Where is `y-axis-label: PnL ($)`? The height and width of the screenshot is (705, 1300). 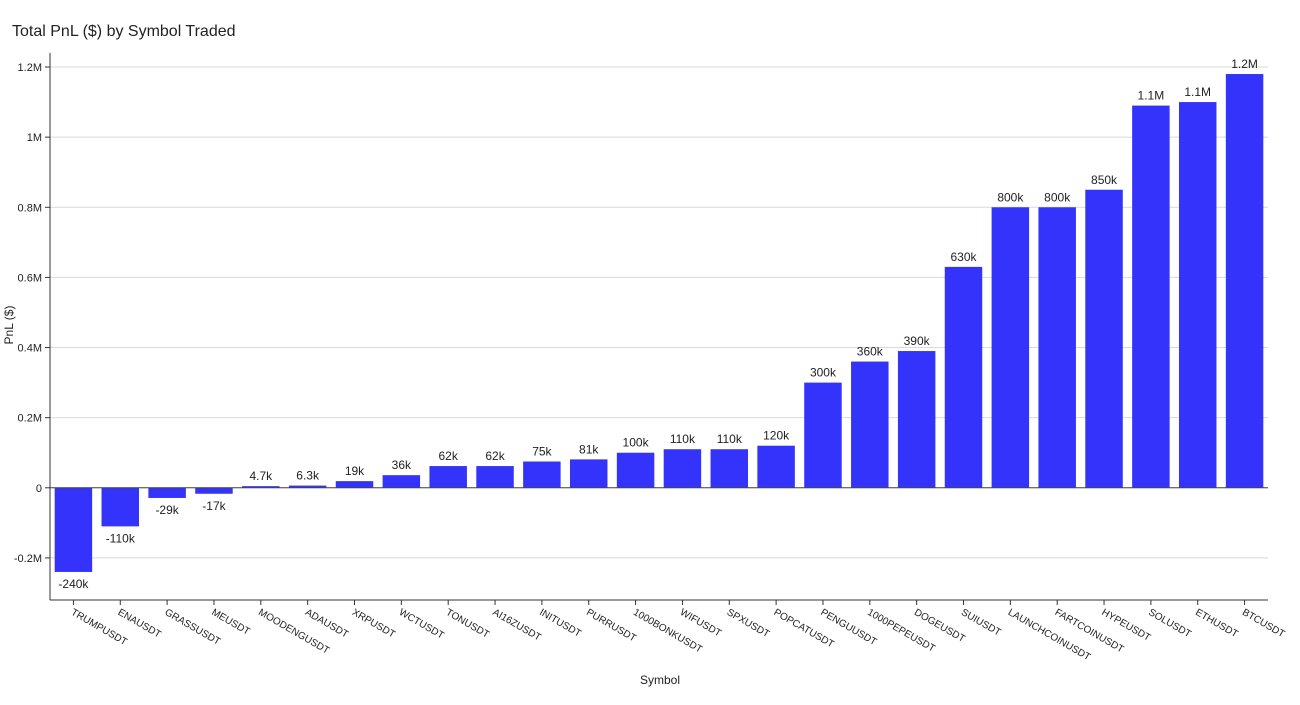 y-axis-label: PnL ($) is located at coordinates (9, 325).